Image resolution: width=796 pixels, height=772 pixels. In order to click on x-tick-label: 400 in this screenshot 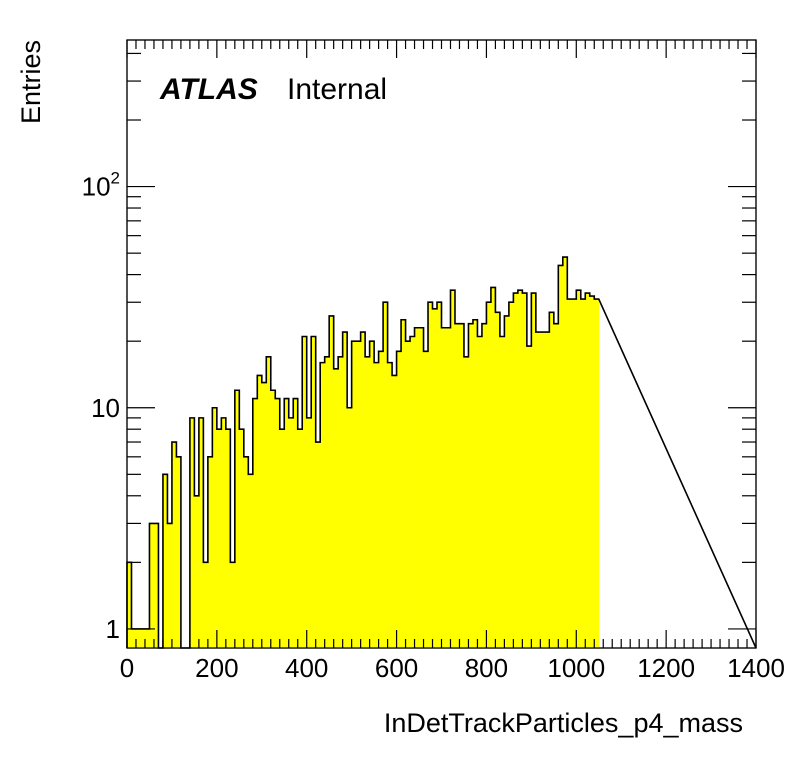, I will do `click(306, 668)`.